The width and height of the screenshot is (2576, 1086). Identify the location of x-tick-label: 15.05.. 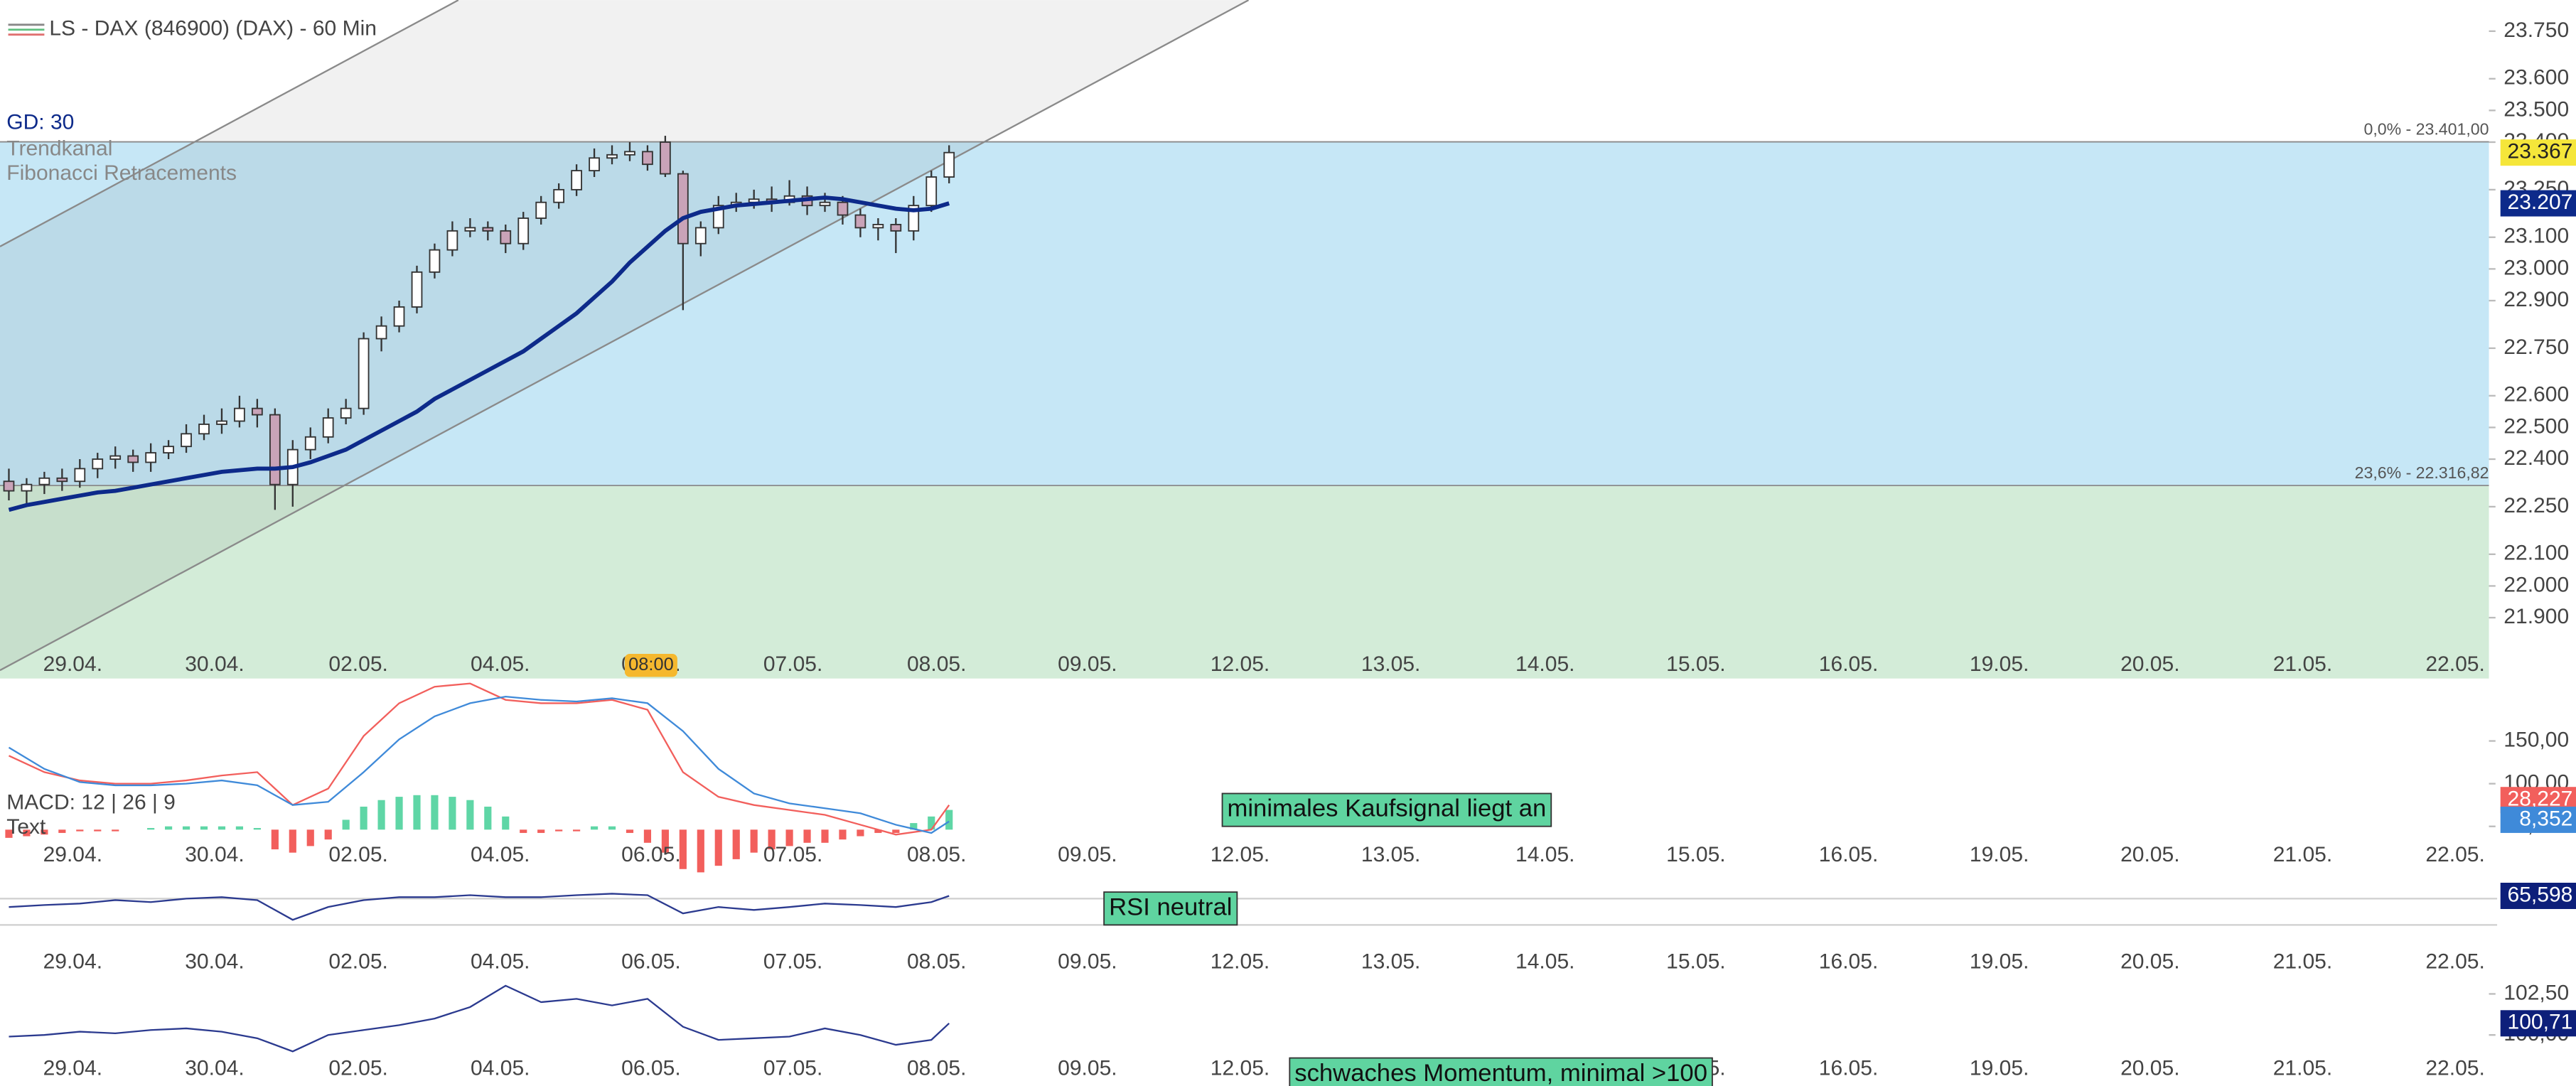
(1696, 664).